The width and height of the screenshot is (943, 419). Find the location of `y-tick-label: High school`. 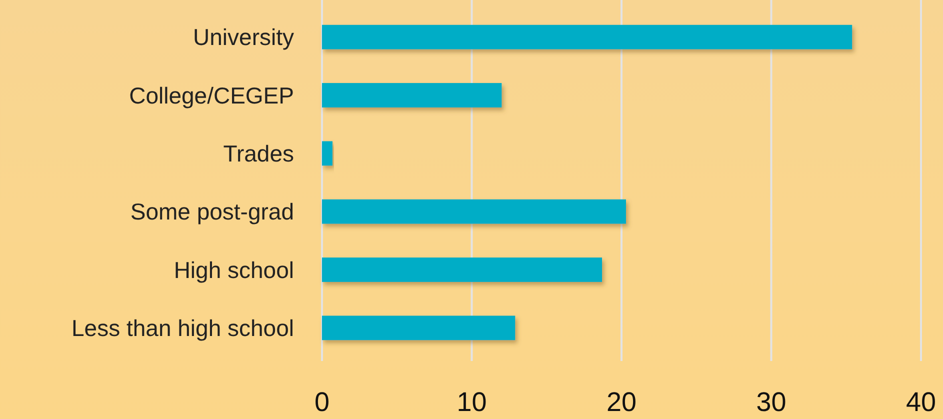

y-tick-label: High school is located at coordinates (234, 269).